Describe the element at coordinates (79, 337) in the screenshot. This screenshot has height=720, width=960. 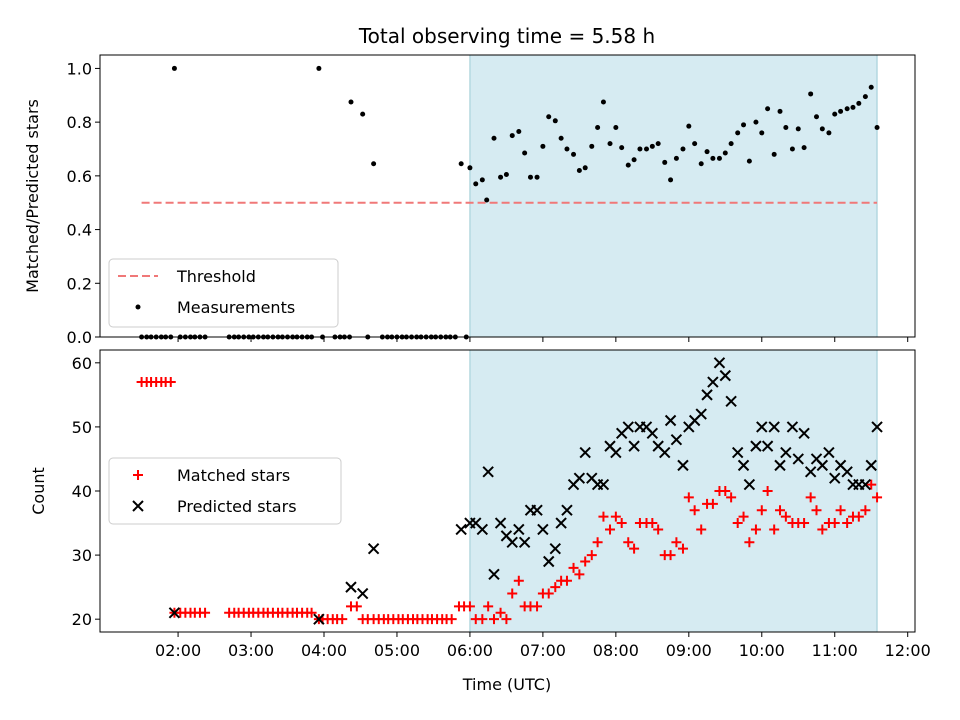
I see `y-tick-label: 0.0` at that location.